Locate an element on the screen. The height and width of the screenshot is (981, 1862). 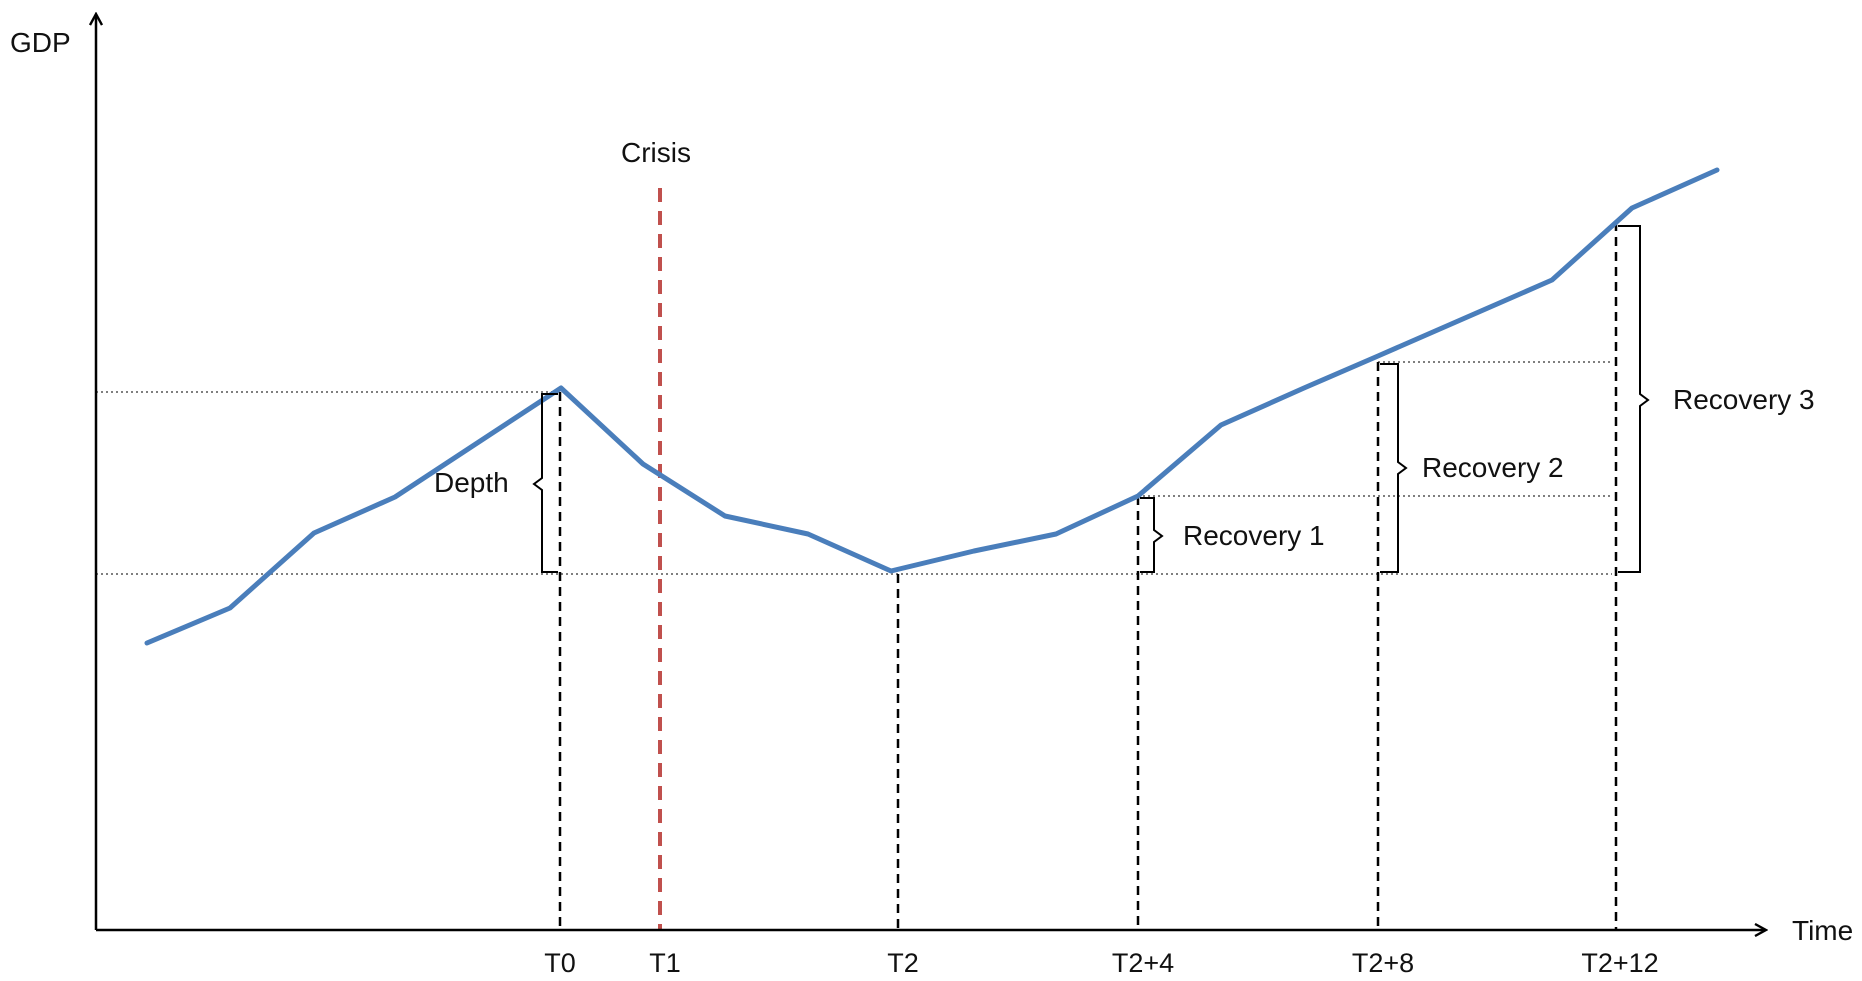
recovery1-brace is located at coordinates (1152, 535).